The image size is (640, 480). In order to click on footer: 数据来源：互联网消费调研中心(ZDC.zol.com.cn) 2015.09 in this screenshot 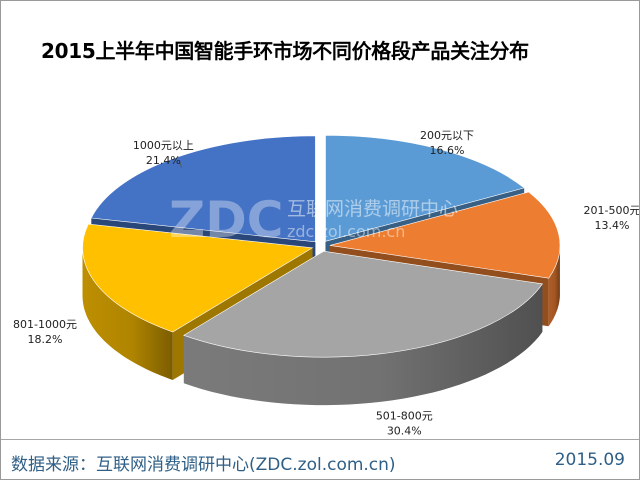, I will do `click(320, 459)`.